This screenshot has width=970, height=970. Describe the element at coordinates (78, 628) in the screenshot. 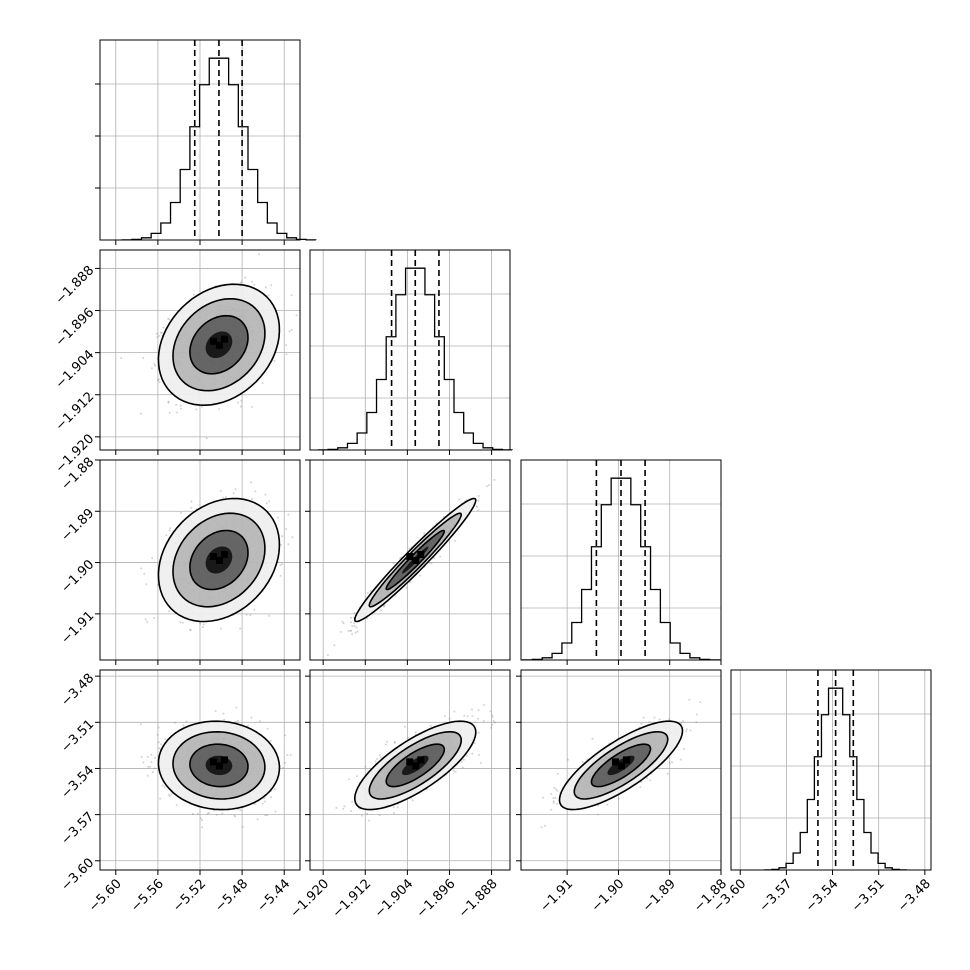

I see `y-tick-label: −1.91` at that location.